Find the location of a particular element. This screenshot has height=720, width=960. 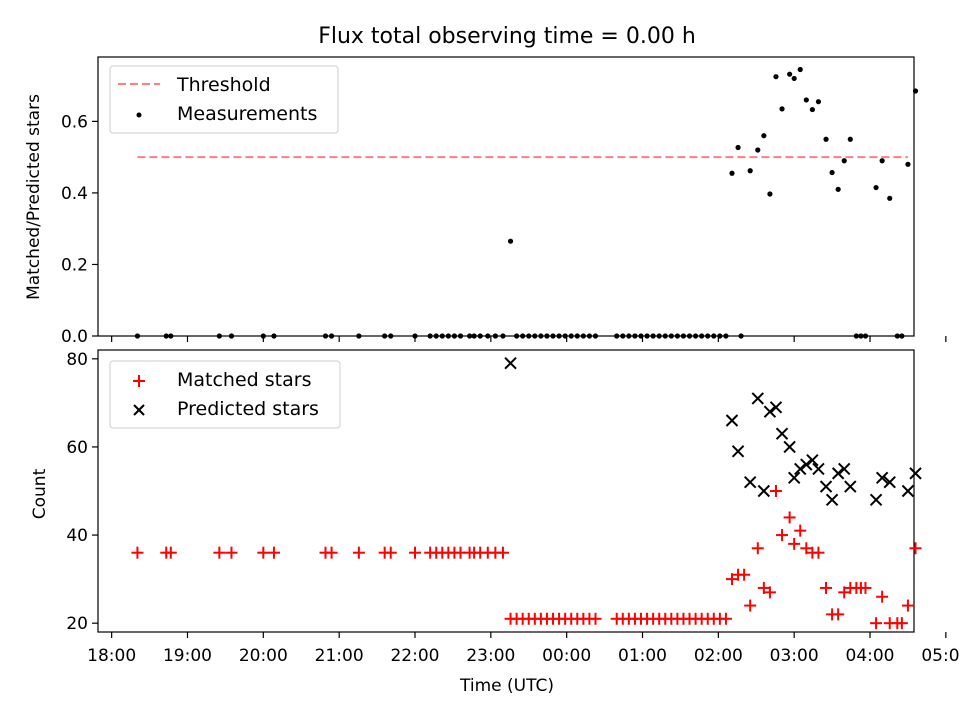

measurements-legend-marker is located at coordinates (139, 115).